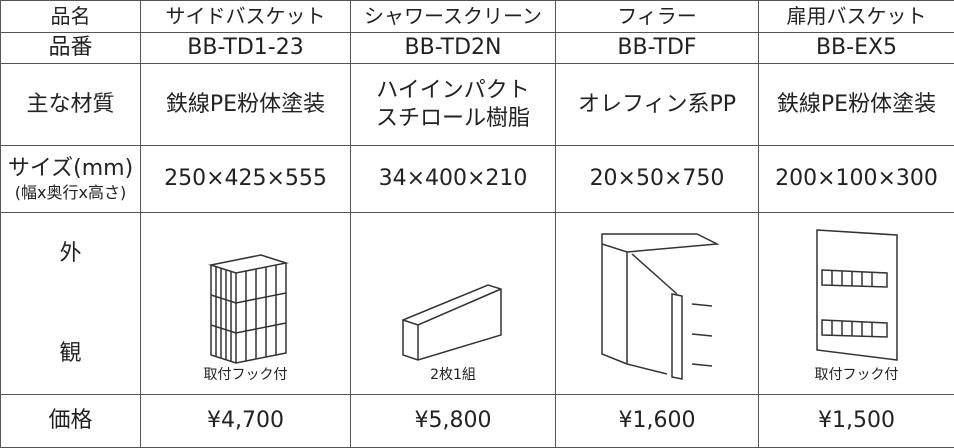  Describe the element at coordinates (453, 119) in the screenshot. I see `line: スチロール樹脂` at that location.